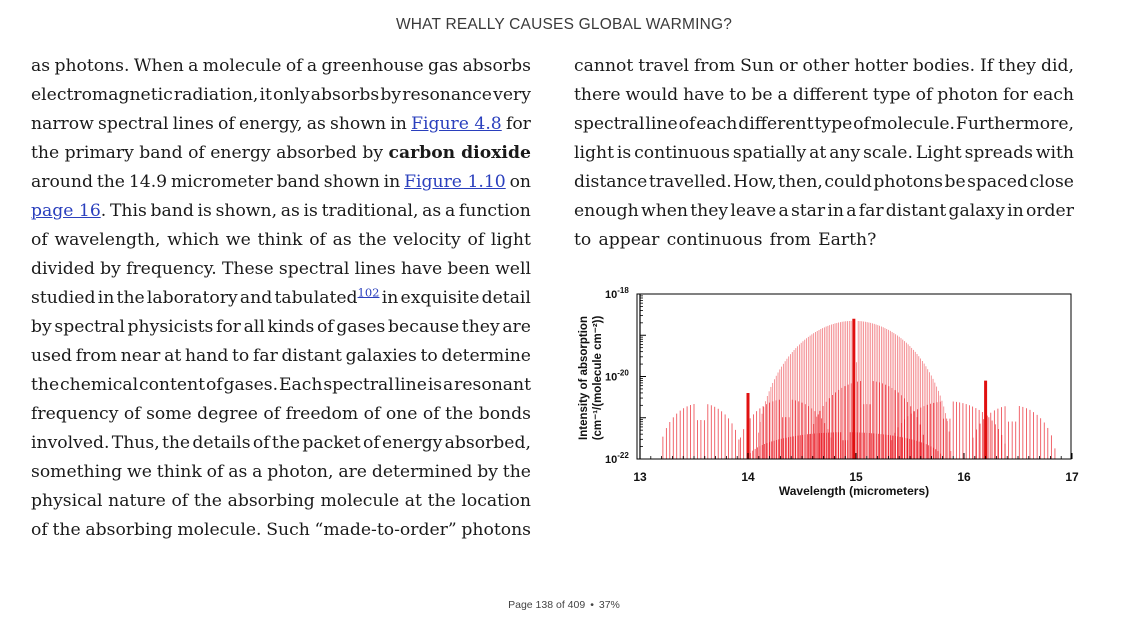 This screenshot has width=1128, height=619. I want to click on word: carbon dioxide, so click(459, 153).